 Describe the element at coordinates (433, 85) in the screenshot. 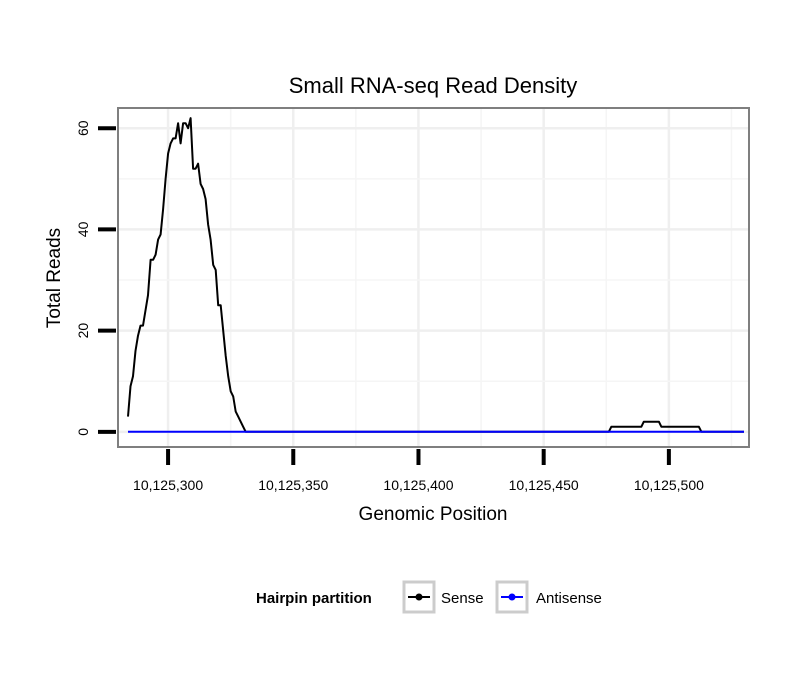

I see `chart-title: Small RNA-seq Read Density` at that location.